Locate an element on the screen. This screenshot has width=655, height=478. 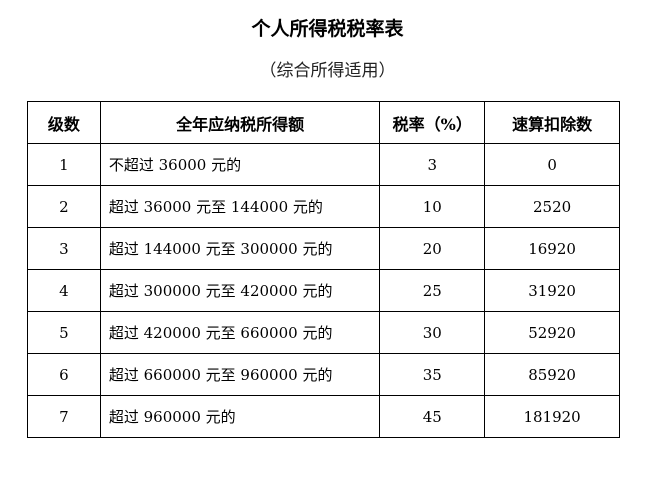
cell-level: 3 is located at coordinates (64, 248).